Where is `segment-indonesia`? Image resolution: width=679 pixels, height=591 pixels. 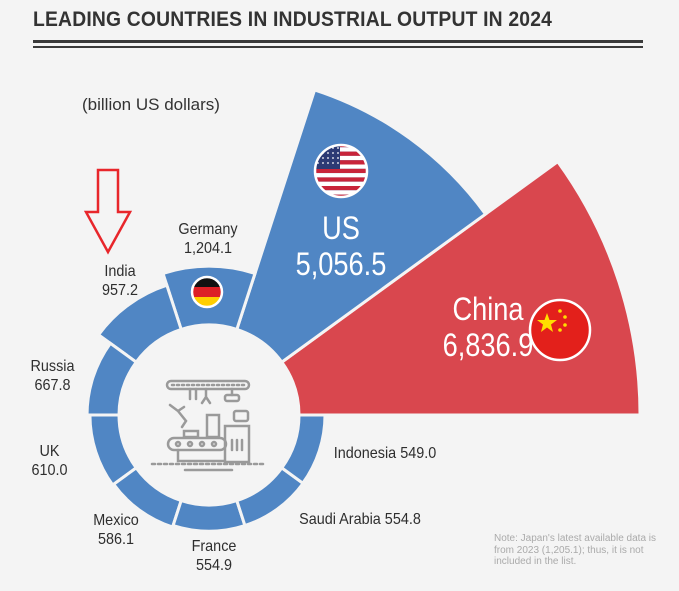
segment-indonesia is located at coordinates (303, 449).